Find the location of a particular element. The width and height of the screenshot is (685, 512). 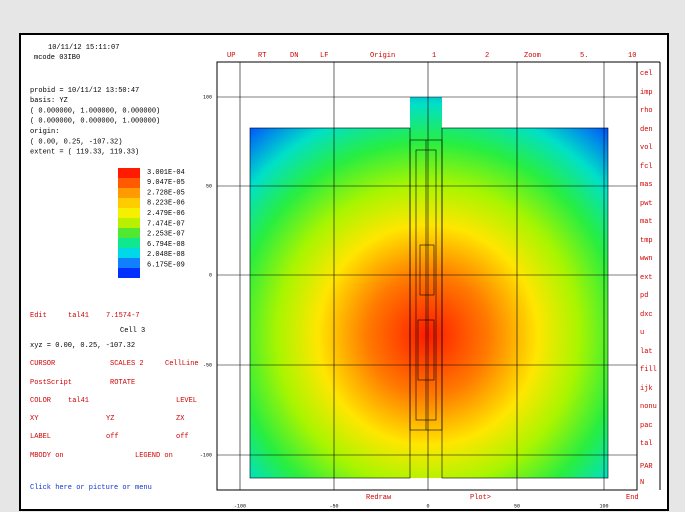

side-menu-item: fill is located at coordinates (648, 370).